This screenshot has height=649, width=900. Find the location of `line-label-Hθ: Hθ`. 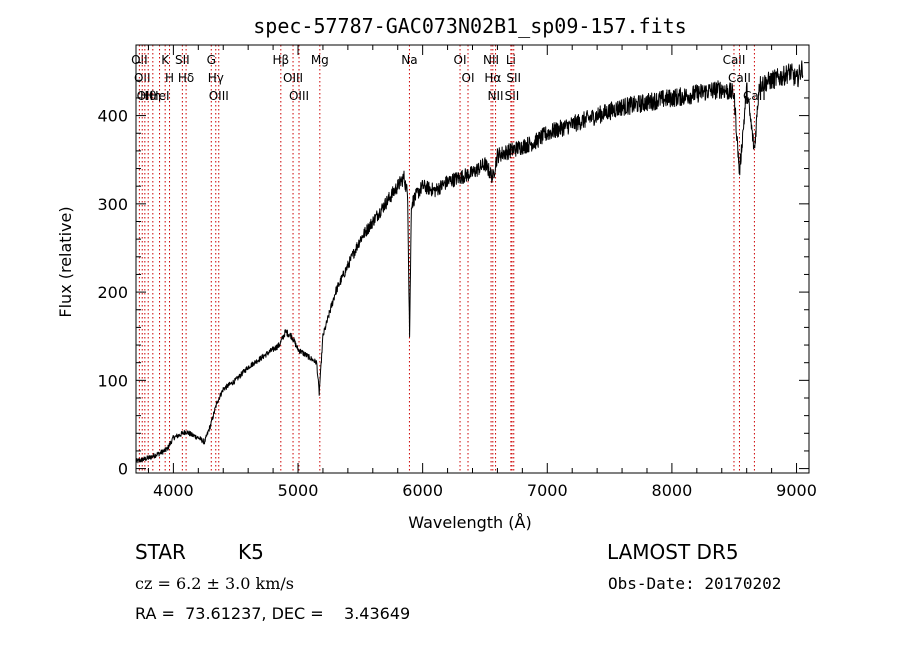

line-label-Hθ: Hθ is located at coordinates (148, 96).